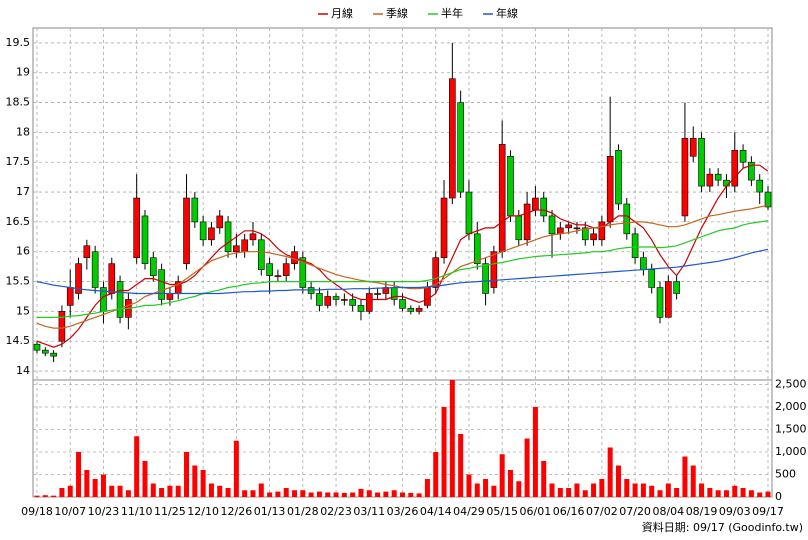  Describe the element at coordinates (791, 451) in the screenshot. I see `y2-tick-label: 1,000` at that location.